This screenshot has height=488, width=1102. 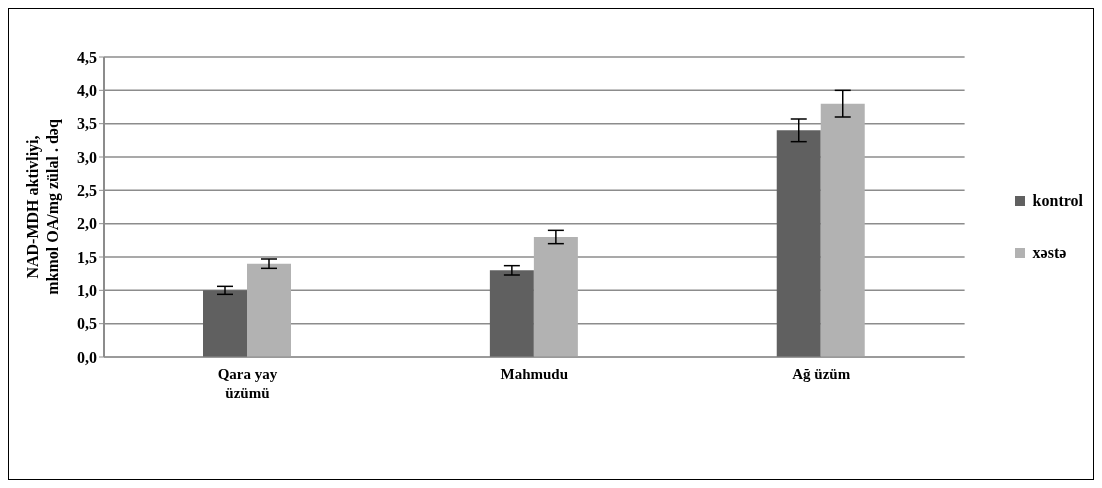 What do you see at coordinates (87, 324) in the screenshot?
I see `y-tick-label: 0,5` at bounding box center [87, 324].